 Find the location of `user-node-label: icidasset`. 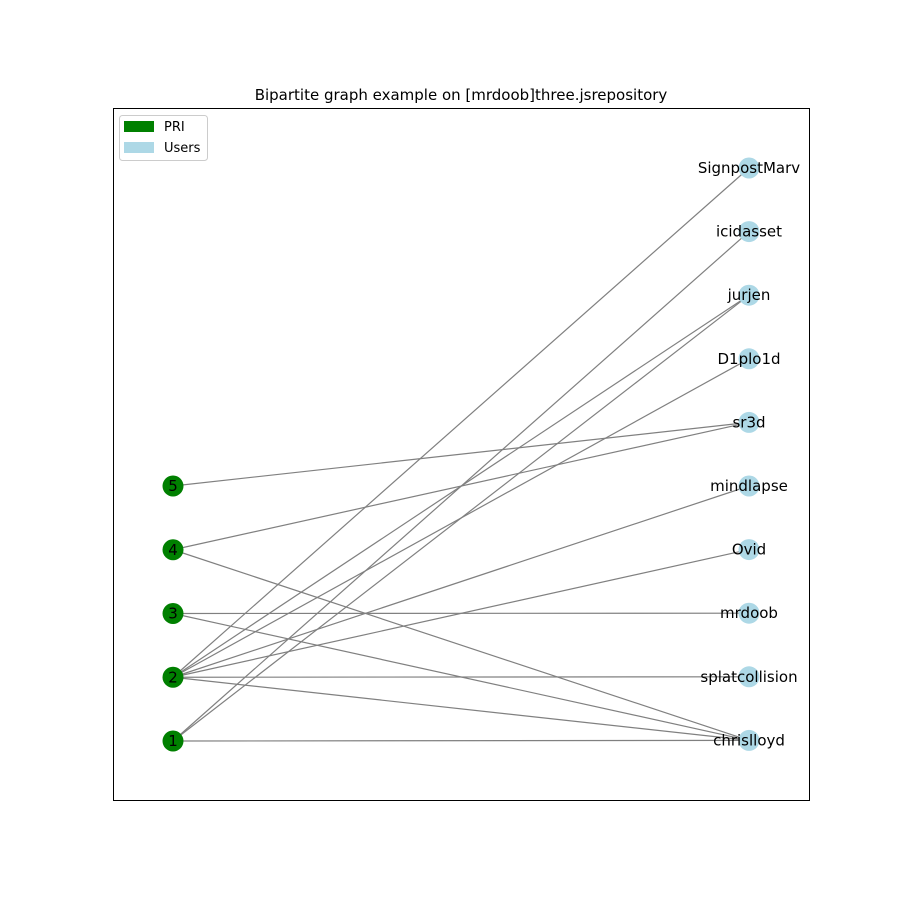

user-node-label: icidasset is located at coordinates (749, 232).